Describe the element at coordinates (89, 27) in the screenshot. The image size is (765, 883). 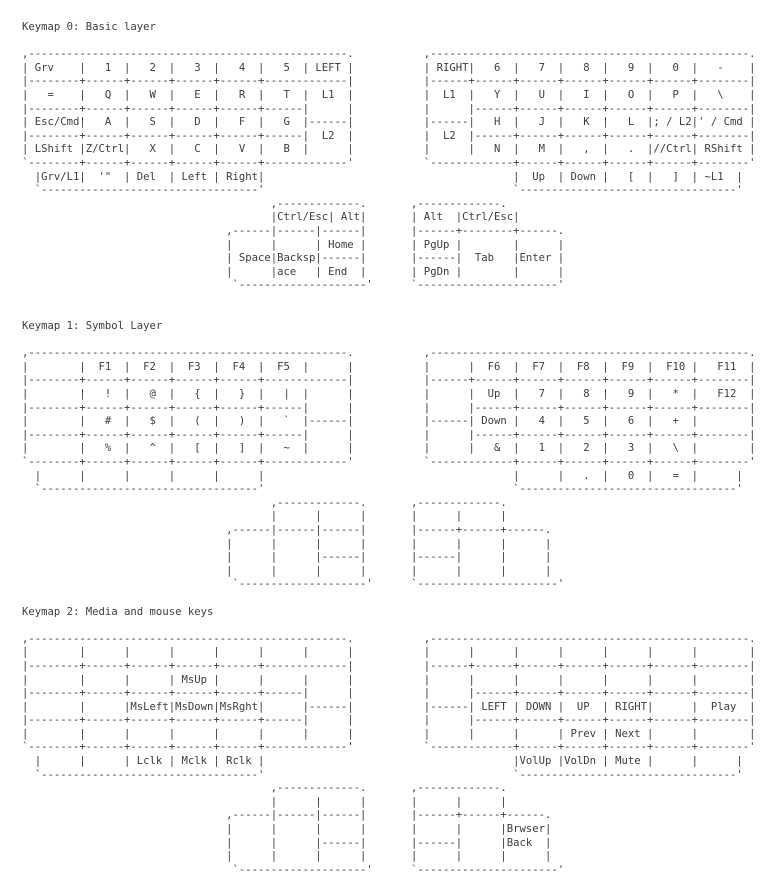
I see `keymap-title-basic-layer: Keymap 0: Basic layer` at that location.